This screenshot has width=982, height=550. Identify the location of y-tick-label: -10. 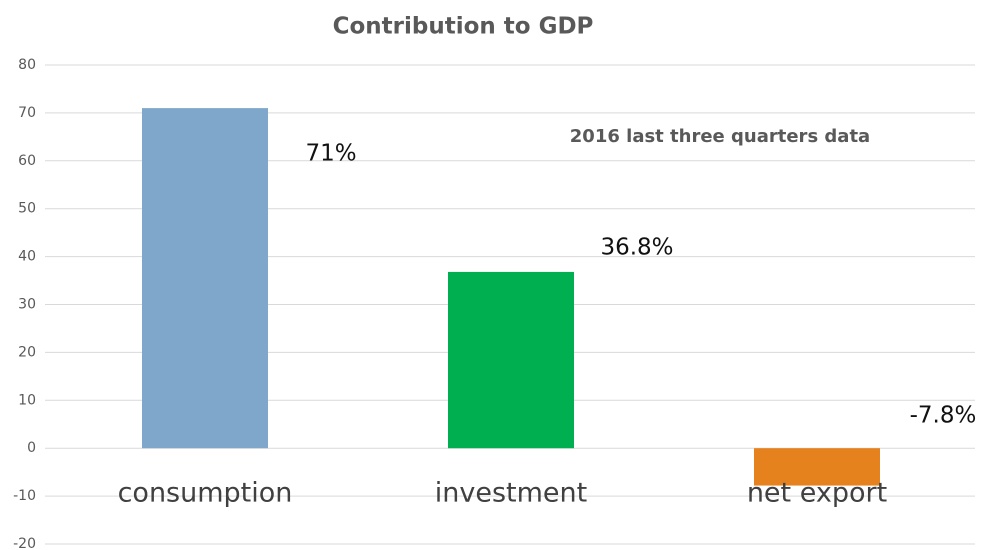
(24, 496).